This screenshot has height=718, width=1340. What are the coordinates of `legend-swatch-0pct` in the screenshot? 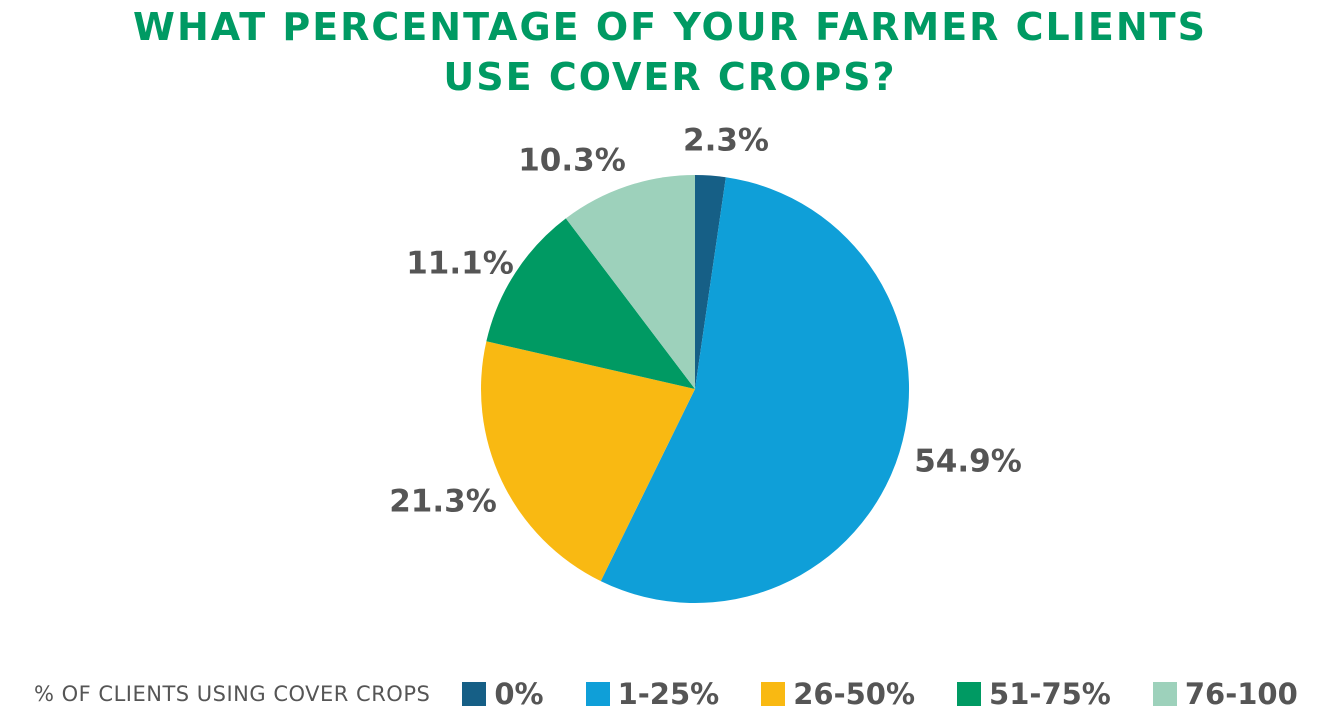 It's located at (474, 694).